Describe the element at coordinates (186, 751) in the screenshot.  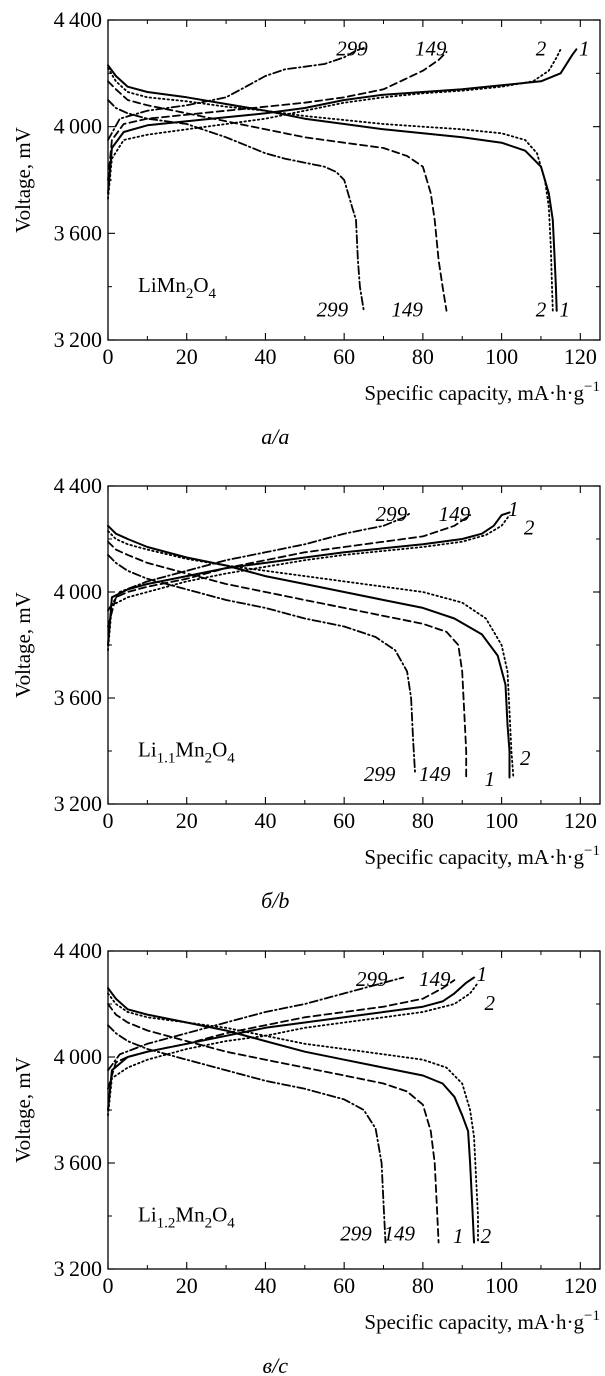
I see `material-label: Li1.1Mn2O4` at that location.